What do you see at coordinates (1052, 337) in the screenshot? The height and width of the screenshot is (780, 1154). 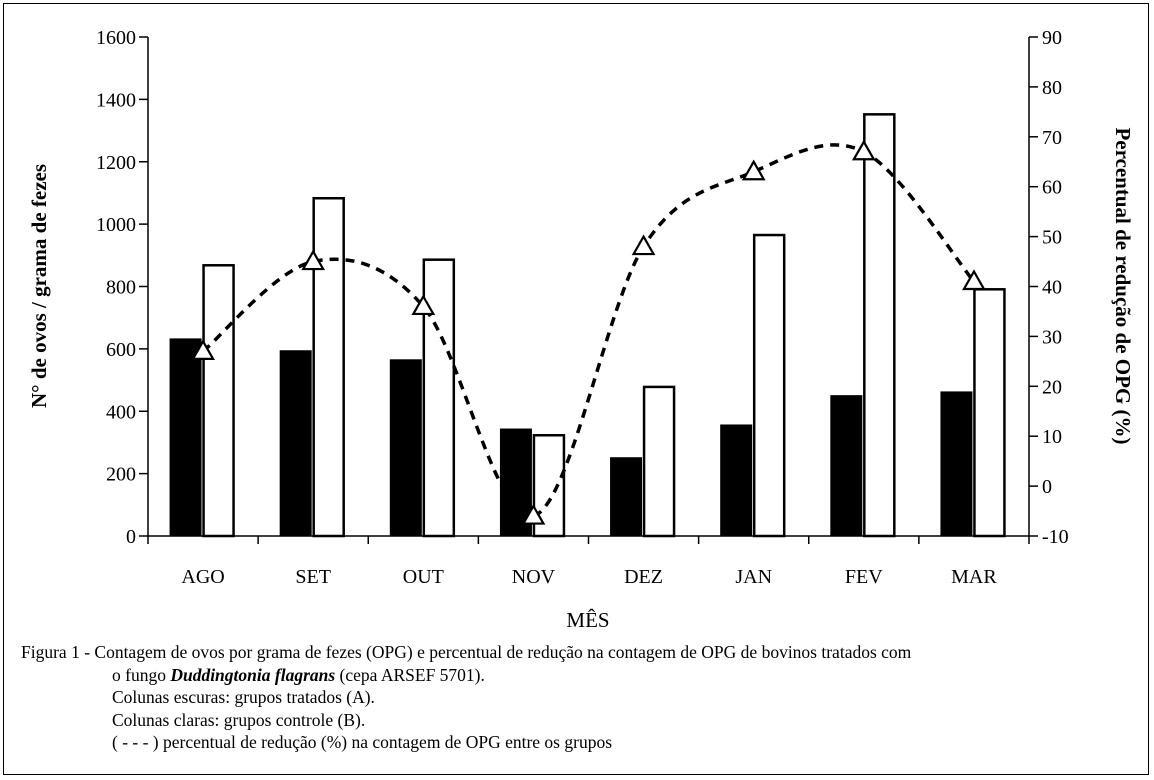 I see `y-tick-label-right: 30` at bounding box center [1052, 337].